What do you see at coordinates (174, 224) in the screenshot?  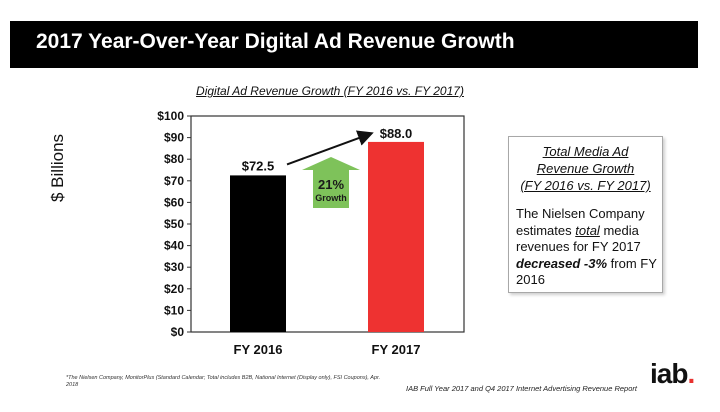 I see `y-tick-label: $50` at bounding box center [174, 224].